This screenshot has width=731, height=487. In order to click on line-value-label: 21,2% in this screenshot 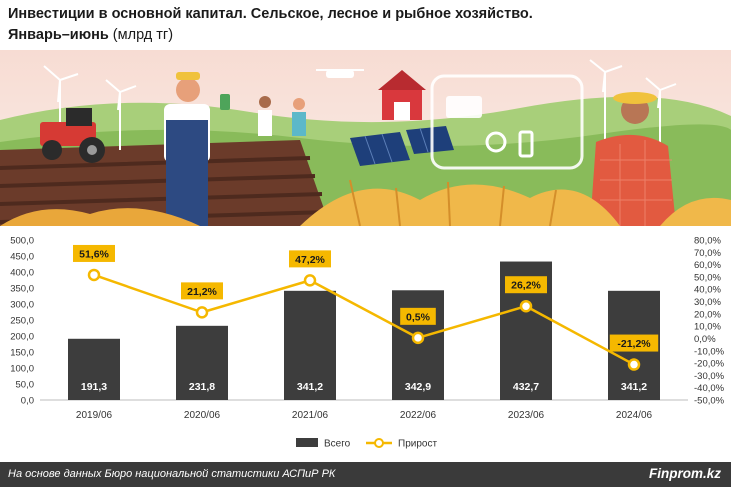, I will do `click(202, 292)`.